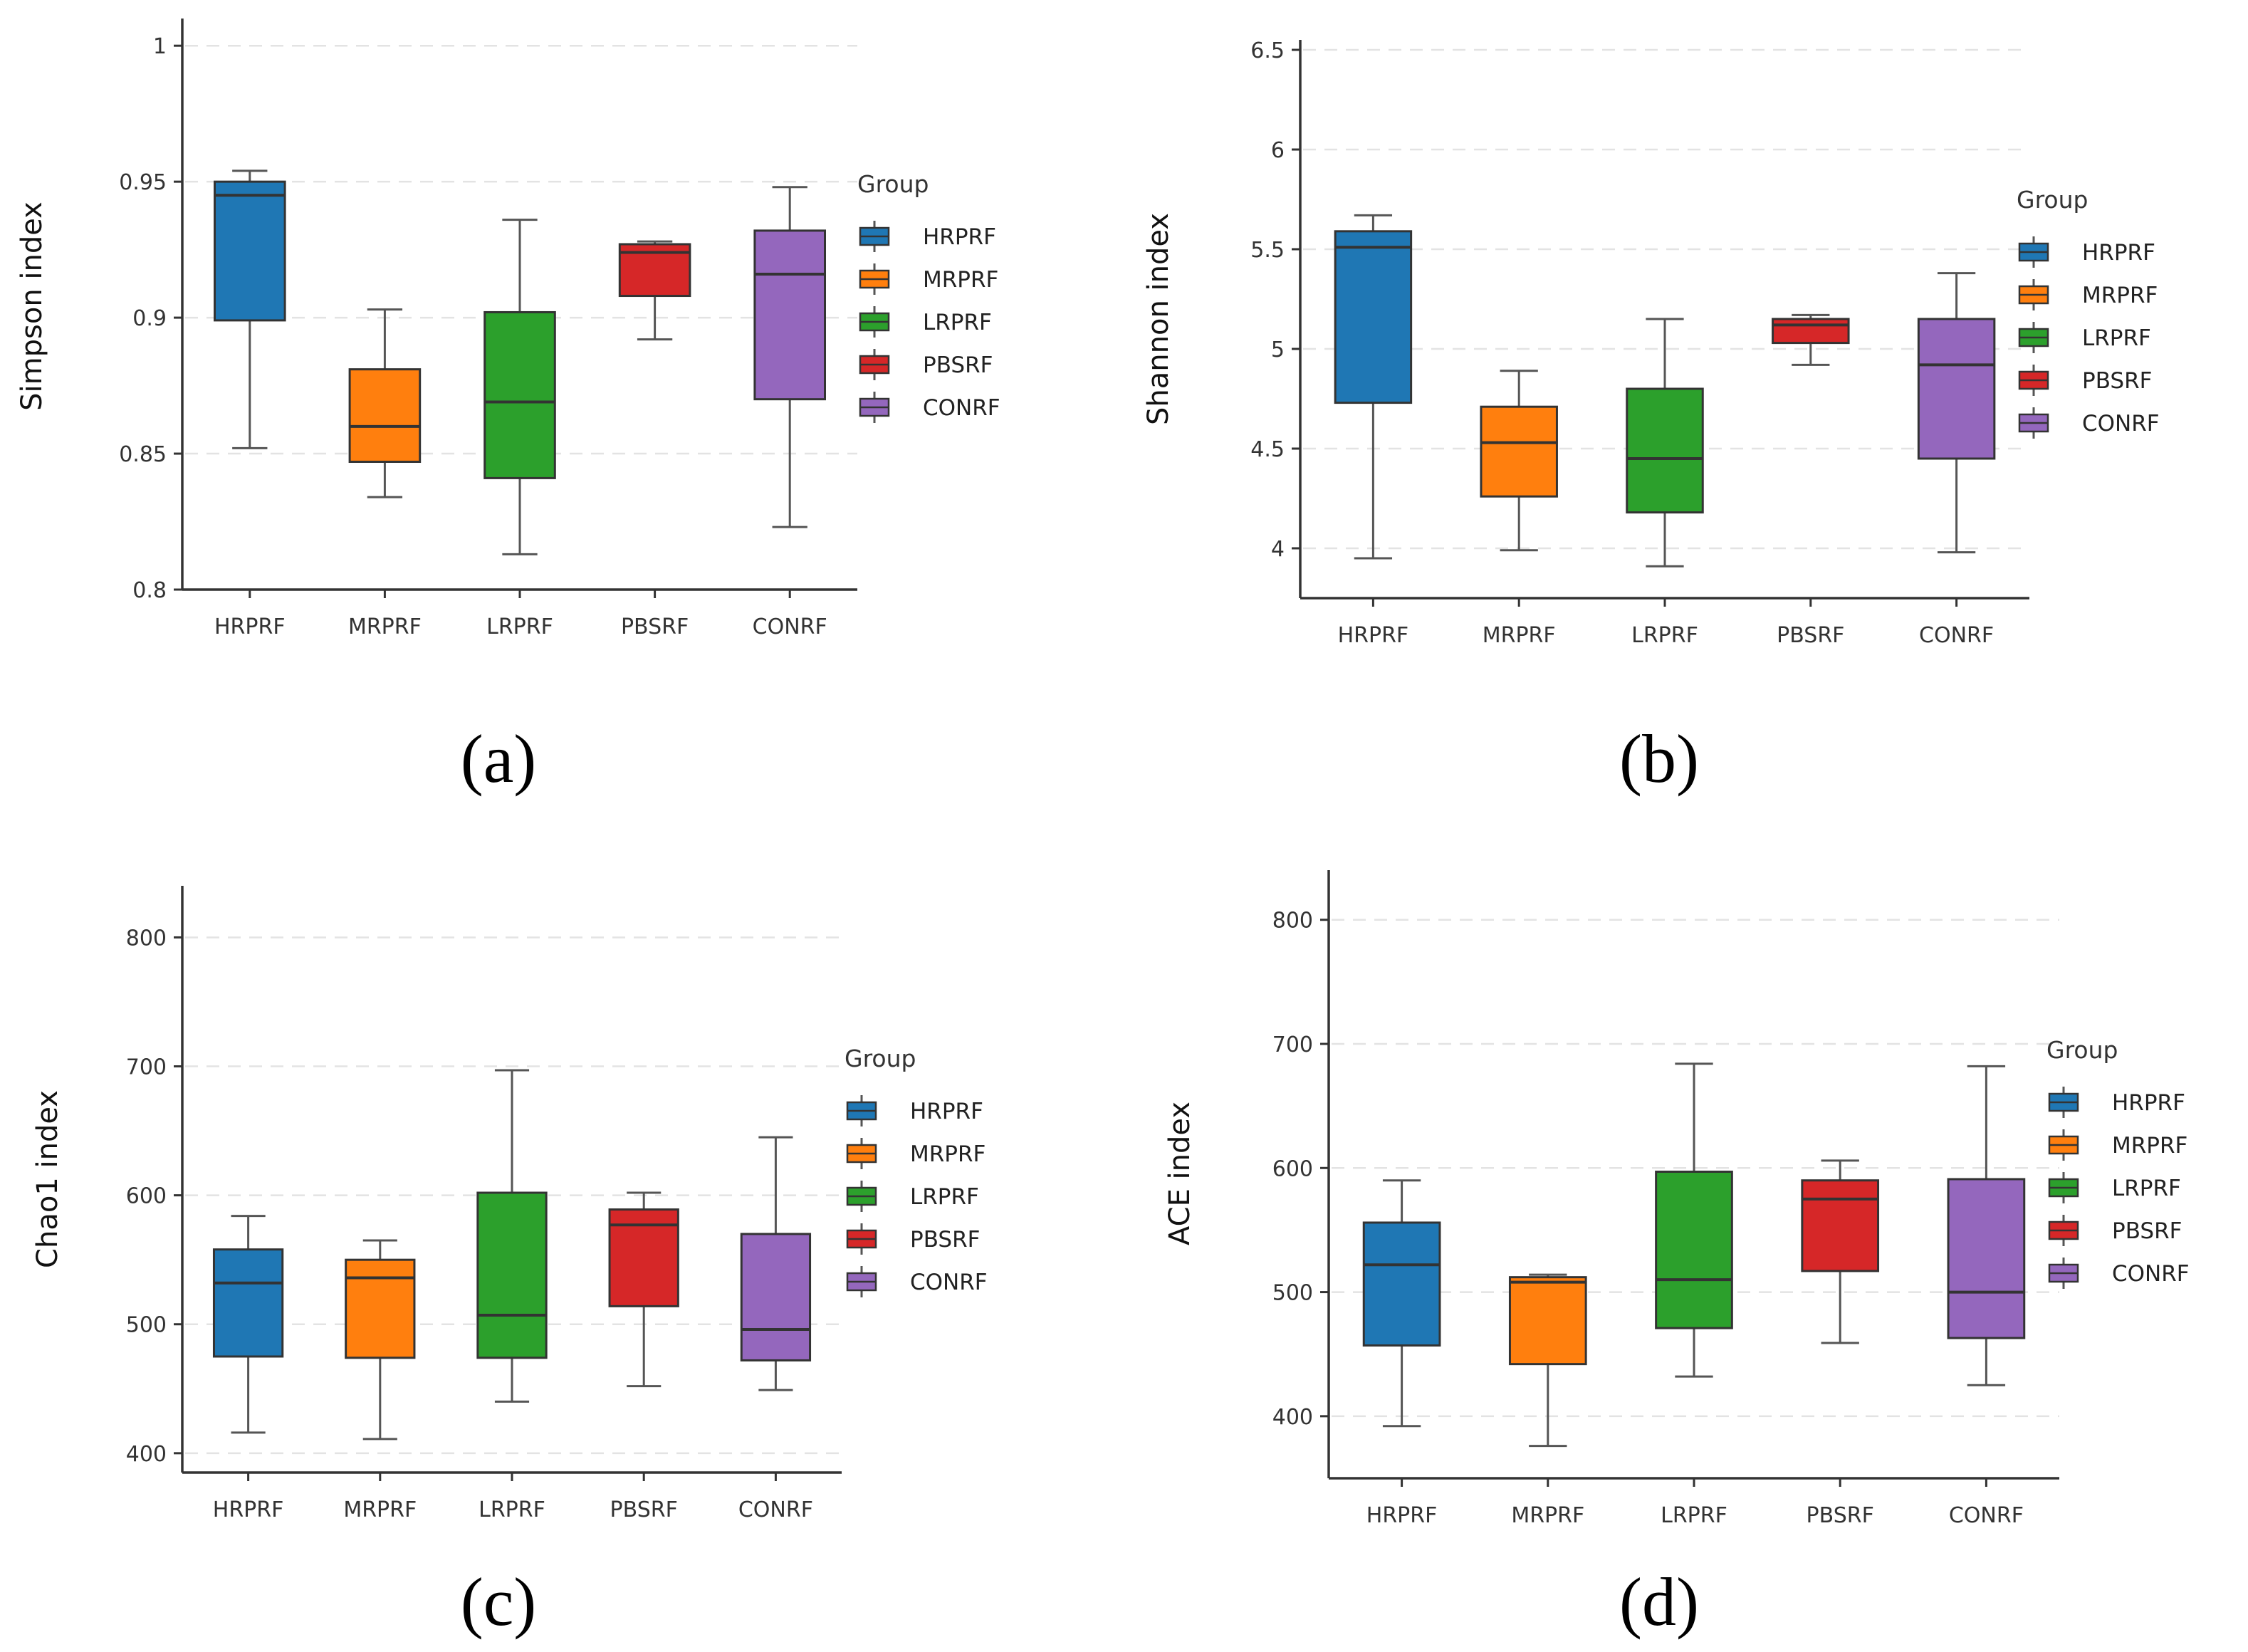  Describe the element at coordinates (147, 1454) in the screenshot. I see `y-tick-label: 400` at that location.